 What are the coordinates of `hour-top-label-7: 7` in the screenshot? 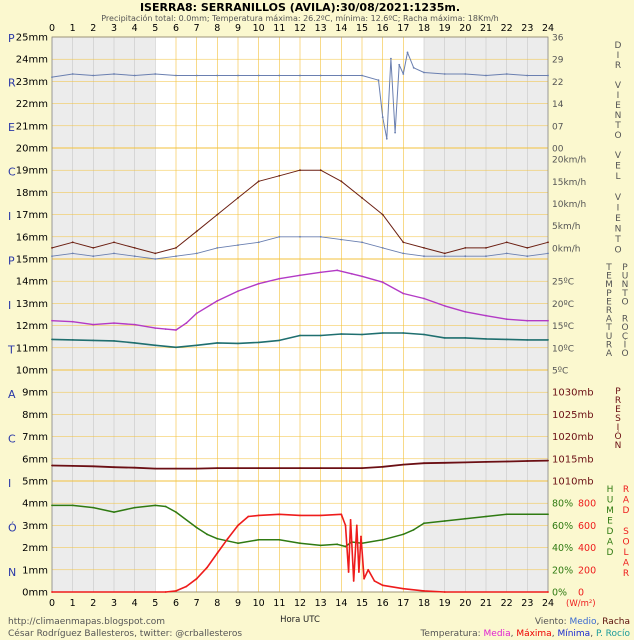 It's located at (197, 28).